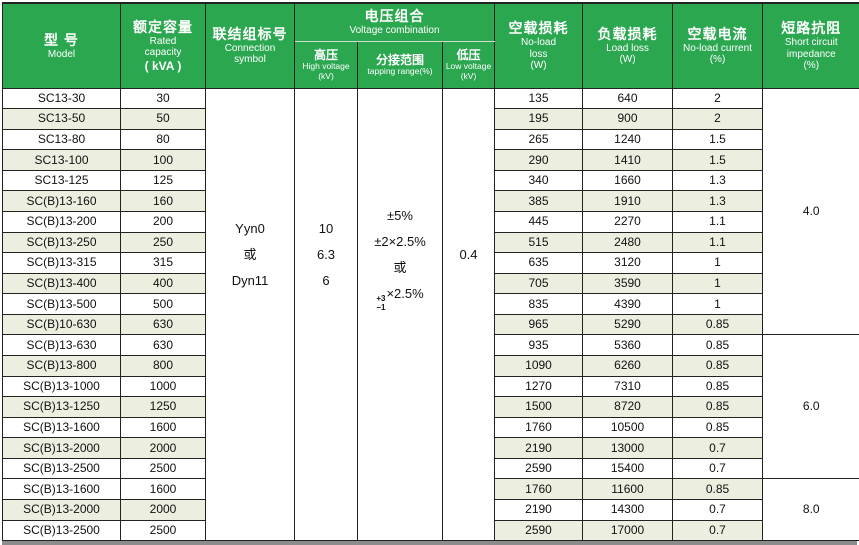  I want to click on load-loss-cell: 1660, so click(627, 180).